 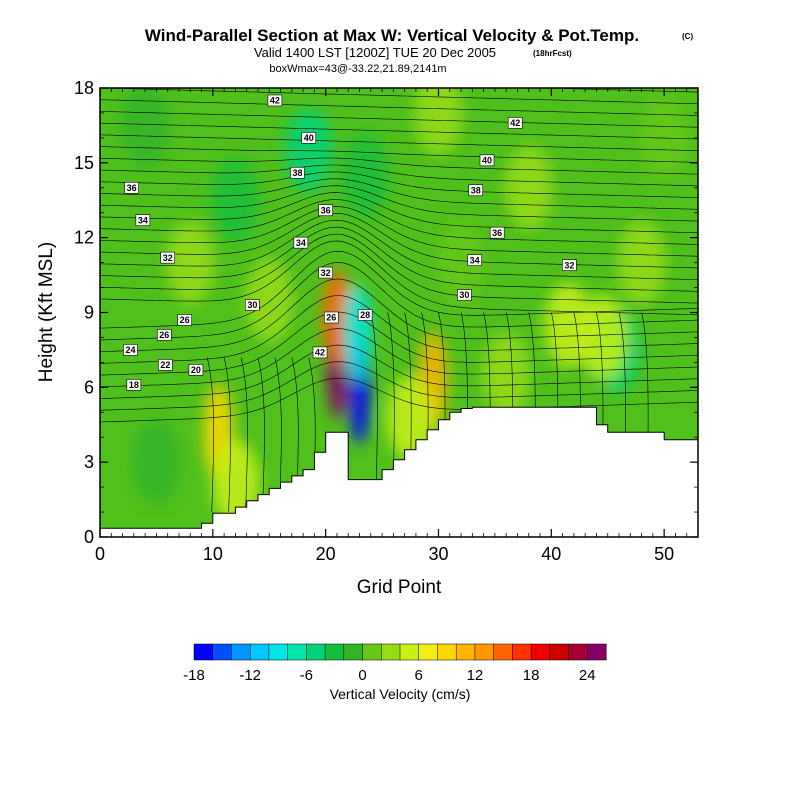 I want to click on contour-label-20: 34, so click(x=474, y=260).